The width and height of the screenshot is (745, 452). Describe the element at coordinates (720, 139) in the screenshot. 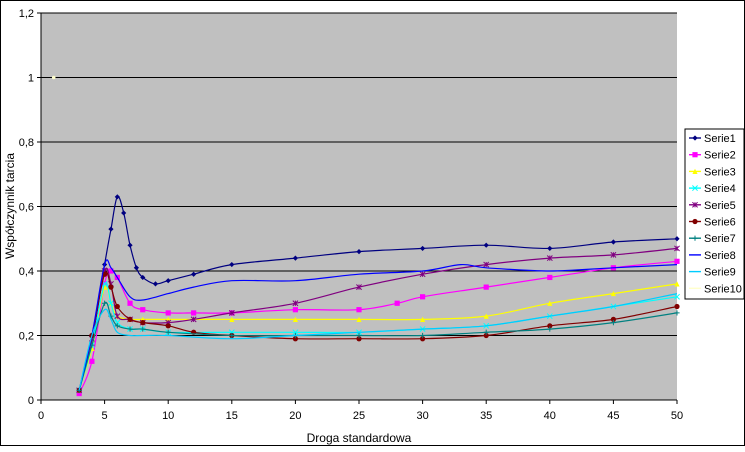

I see `legend-label: Serie1` at that location.